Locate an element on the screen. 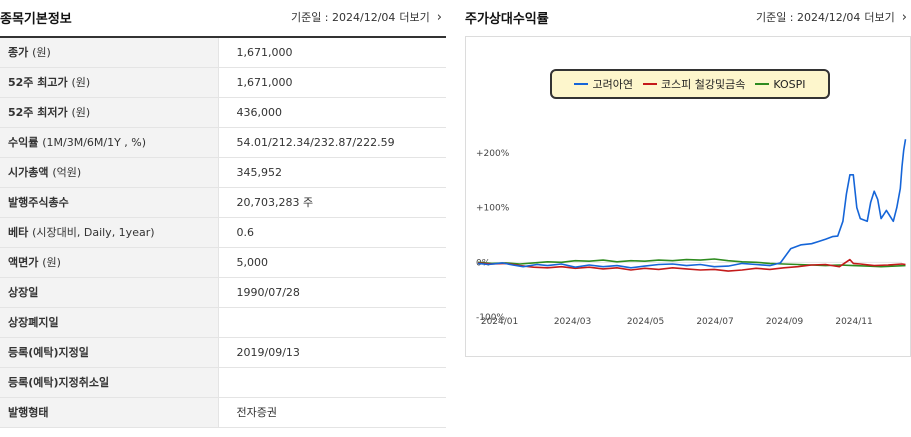 Image resolution: width=911 pixels, height=437 pixels. info-value: 1990/07/28 is located at coordinates (332, 292).